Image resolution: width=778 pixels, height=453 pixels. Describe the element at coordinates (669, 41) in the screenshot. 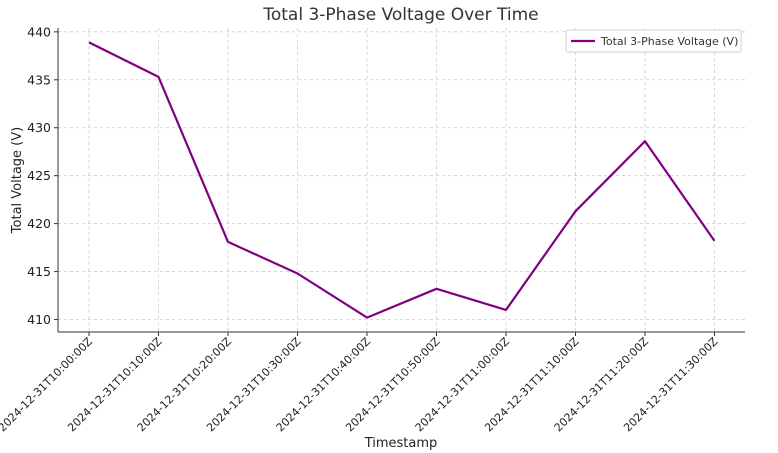

I see `legend-label: Total 3-Phase Voltage (V)` at that location.